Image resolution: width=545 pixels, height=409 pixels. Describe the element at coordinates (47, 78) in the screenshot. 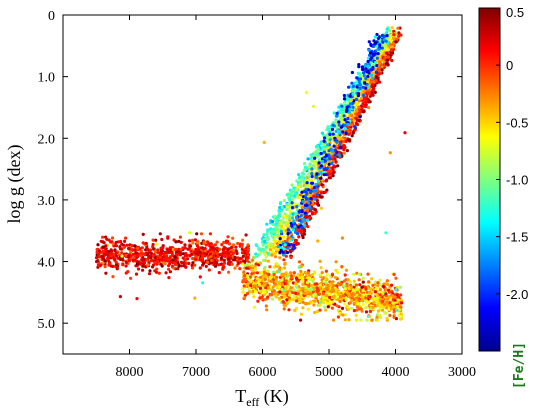

I see `y-tick-label: 1.0` at that location.